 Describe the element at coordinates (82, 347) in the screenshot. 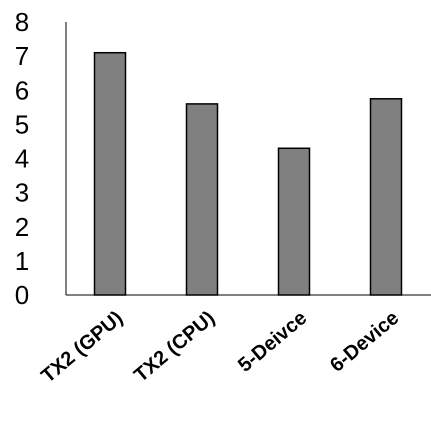

I see `x-tick-label: TX2 (GPU)` at that location.